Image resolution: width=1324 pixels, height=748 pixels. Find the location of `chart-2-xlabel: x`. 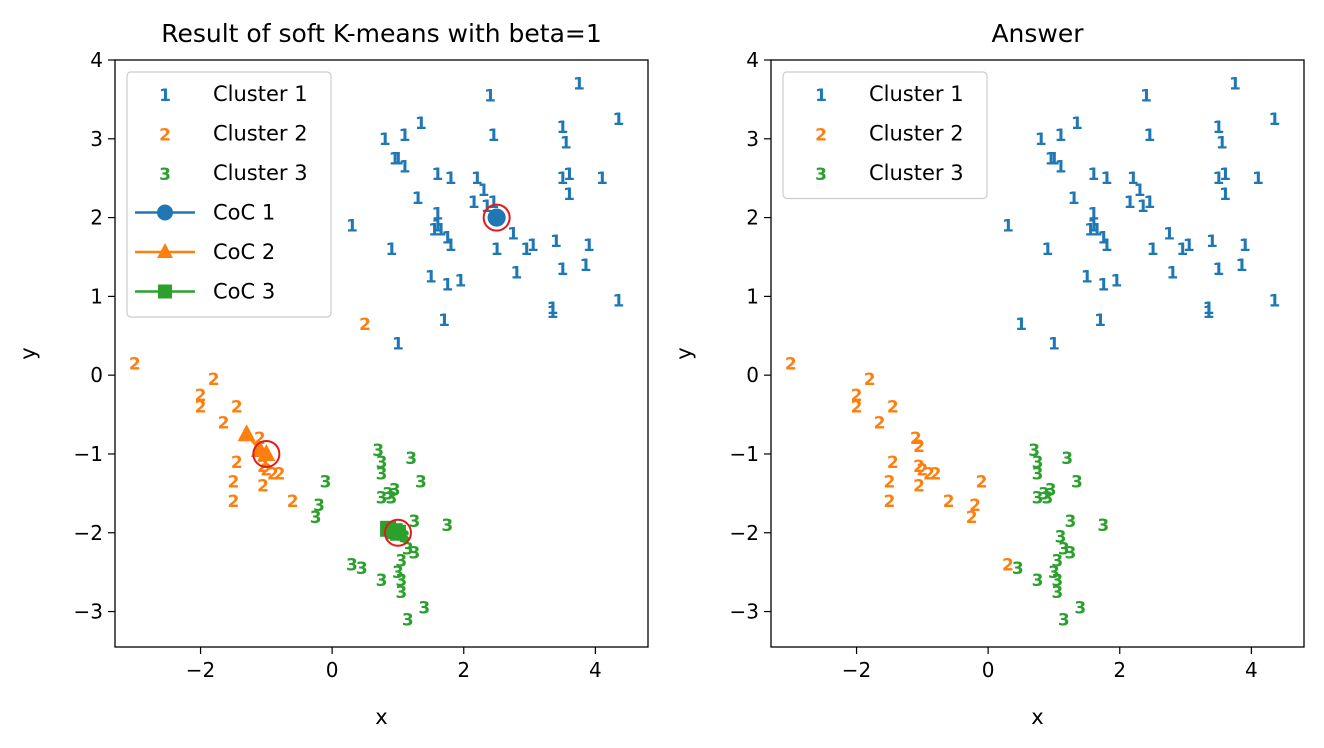

chart-2-xlabel: x is located at coordinates (1037, 717).